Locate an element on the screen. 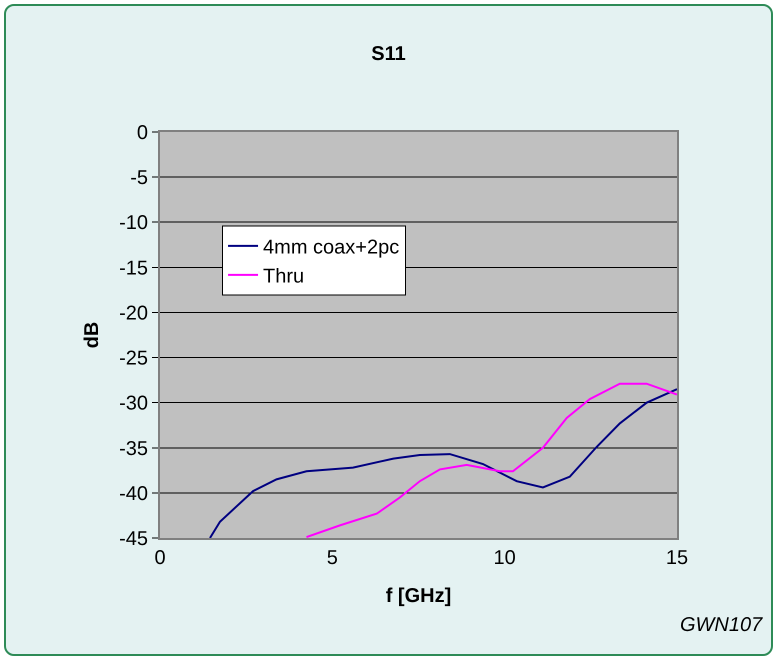 This screenshot has width=777, height=660. legend-label: 4mm coax+2pc is located at coordinates (331, 247).